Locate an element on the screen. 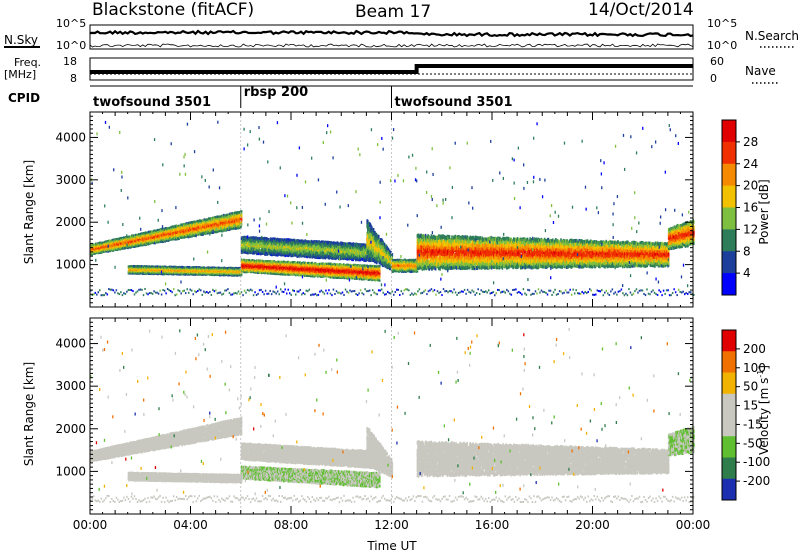 The image size is (800, 554). nave-label: Nave is located at coordinates (760, 71).